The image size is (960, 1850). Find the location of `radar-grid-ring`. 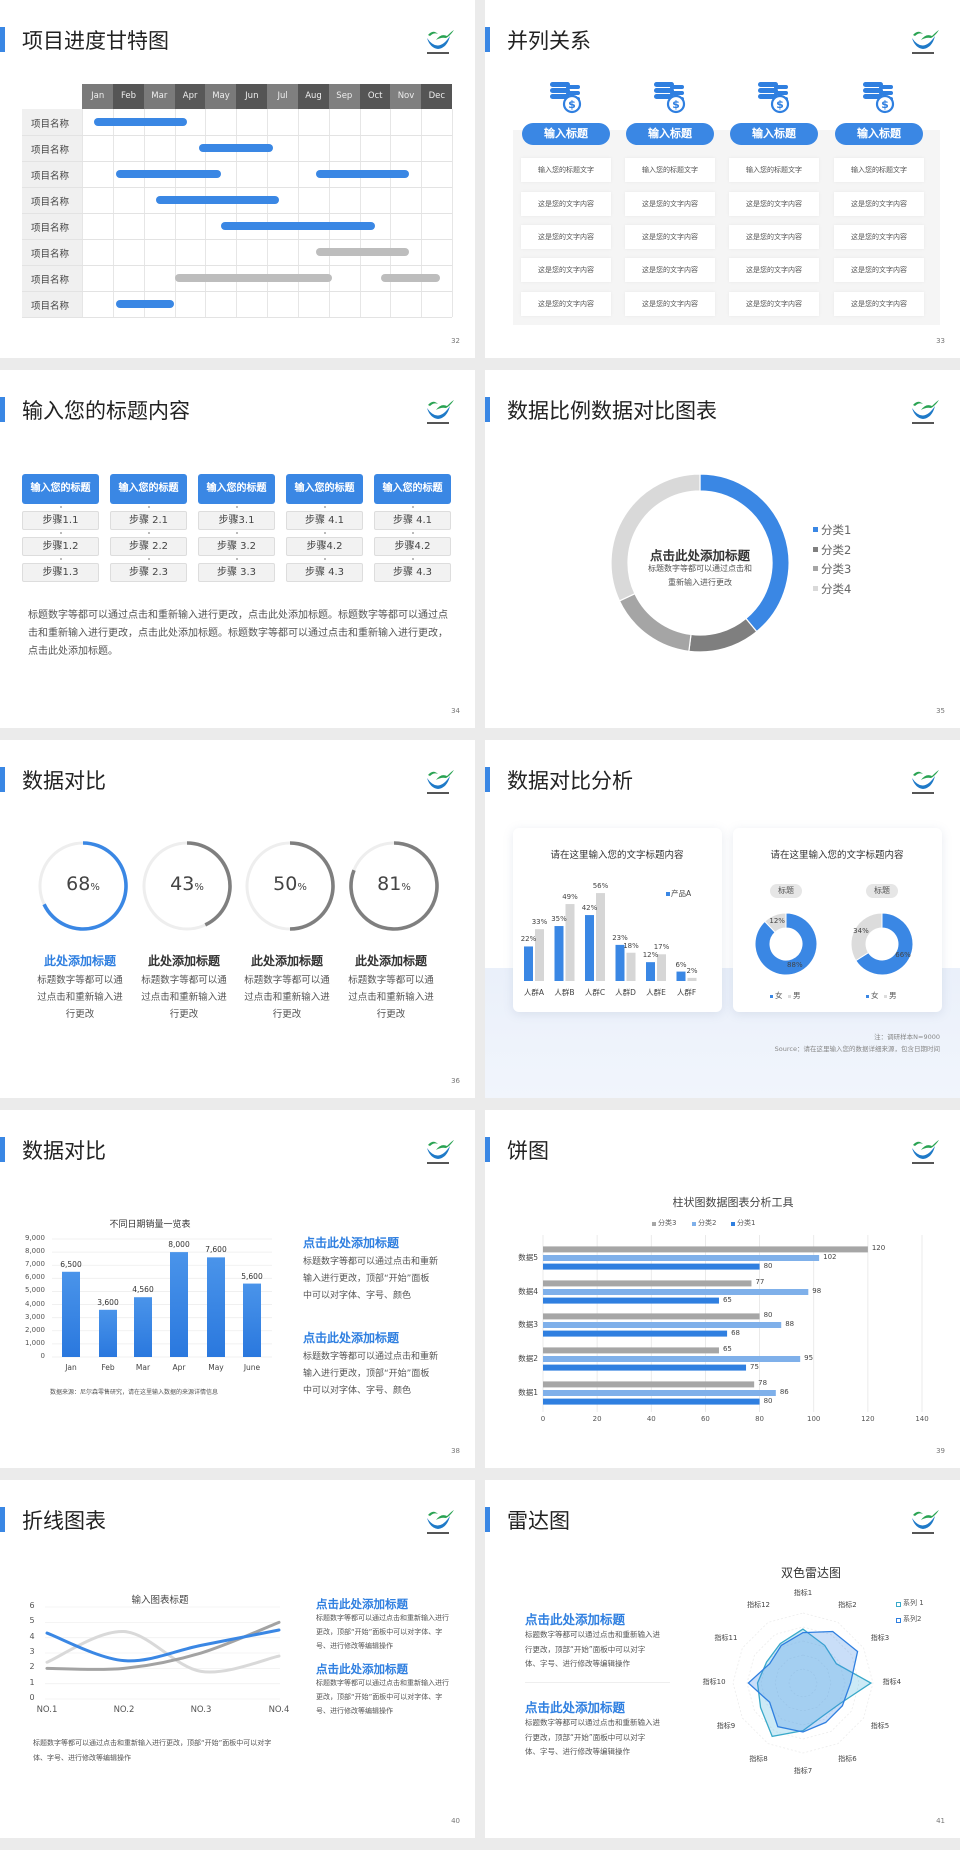

radar-grid-ring is located at coordinates (803, 1683).